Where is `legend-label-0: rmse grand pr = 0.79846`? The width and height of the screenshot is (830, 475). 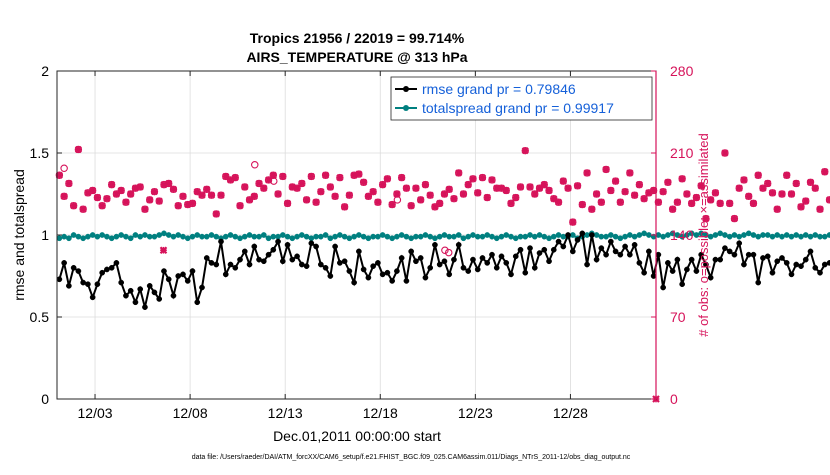
legend-label-0: rmse grand pr = 0.79846 is located at coordinates (499, 89).